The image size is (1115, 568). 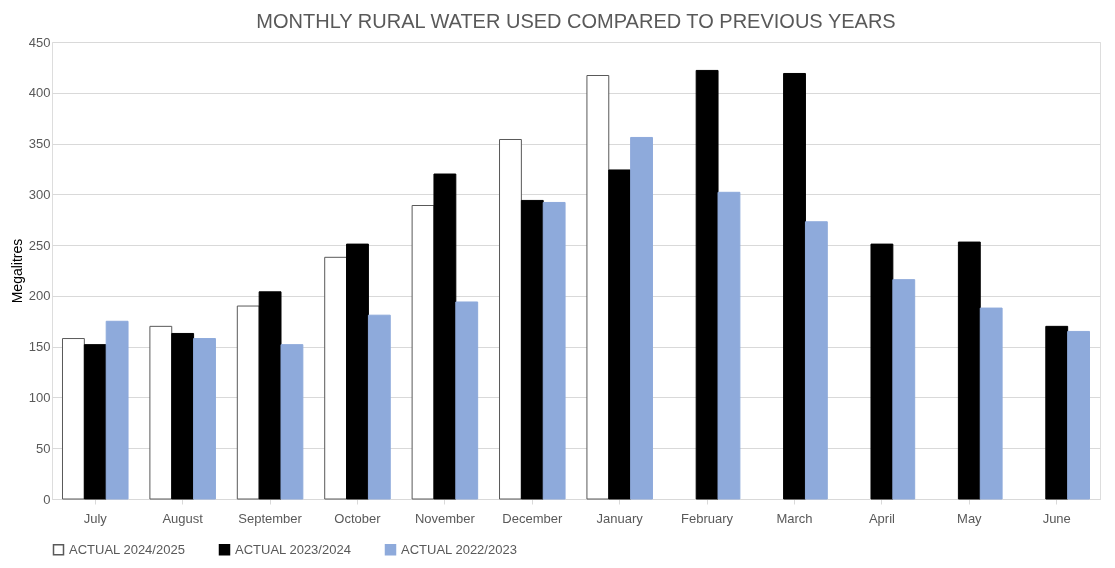 I want to click on y-tick-label: 150, so click(x=39, y=347).